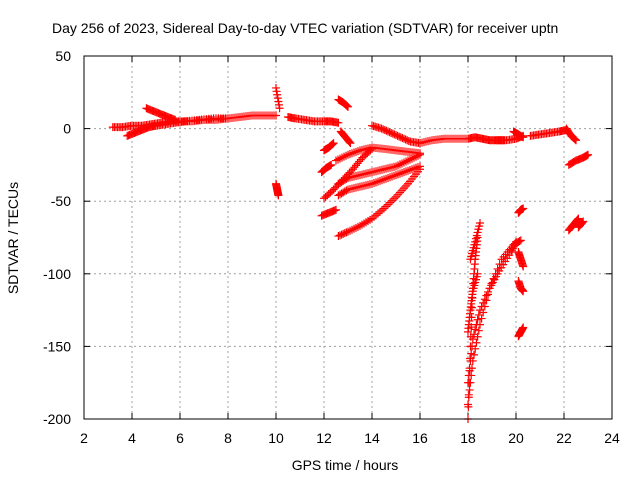 Image resolution: width=640 pixels, height=480 pixels. Describe the element at coordinates (276, 438) in the screenshot. I see `x-tick-label: 10` at that location.